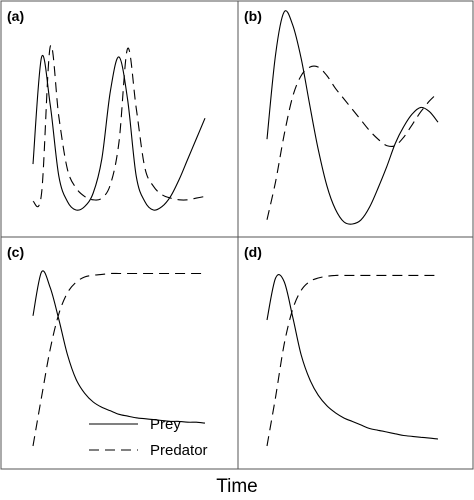  What do you see at coordinates (165, 424) in the screenshot?
I see `legend-prey-label: Prey` at bounding box center [165, 424].